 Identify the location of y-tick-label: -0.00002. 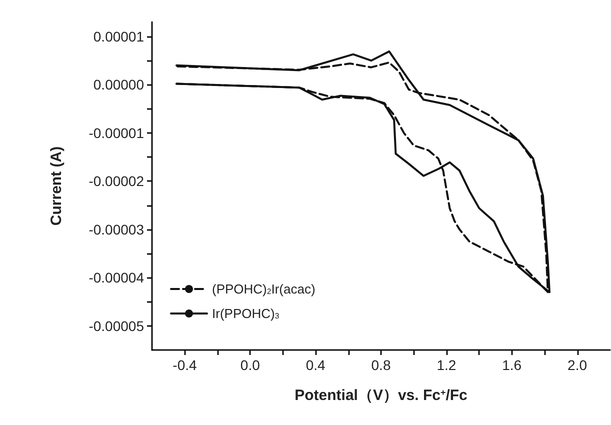
(116, 181).